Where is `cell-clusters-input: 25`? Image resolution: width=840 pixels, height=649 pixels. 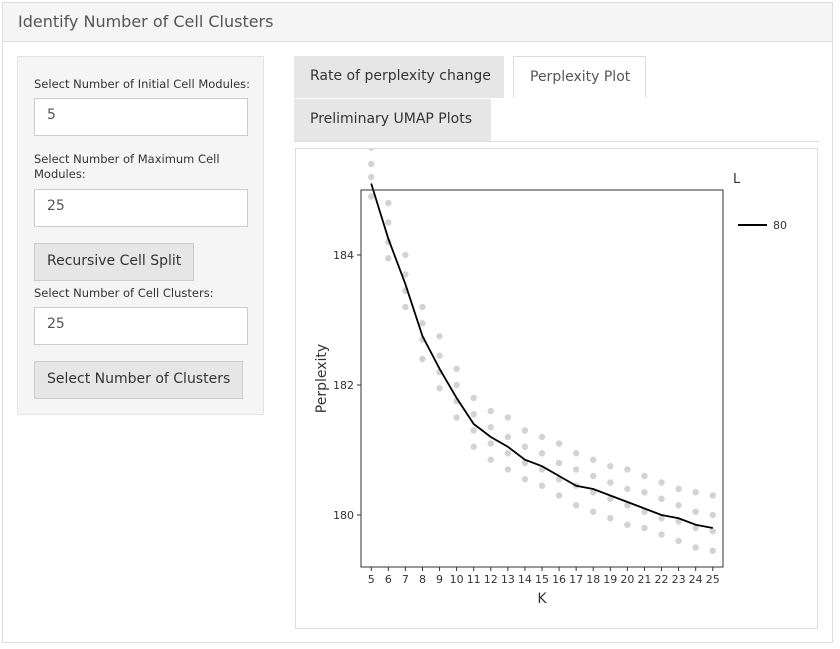
cell-clusters-input: 25 is located at coordinates (141, 326).